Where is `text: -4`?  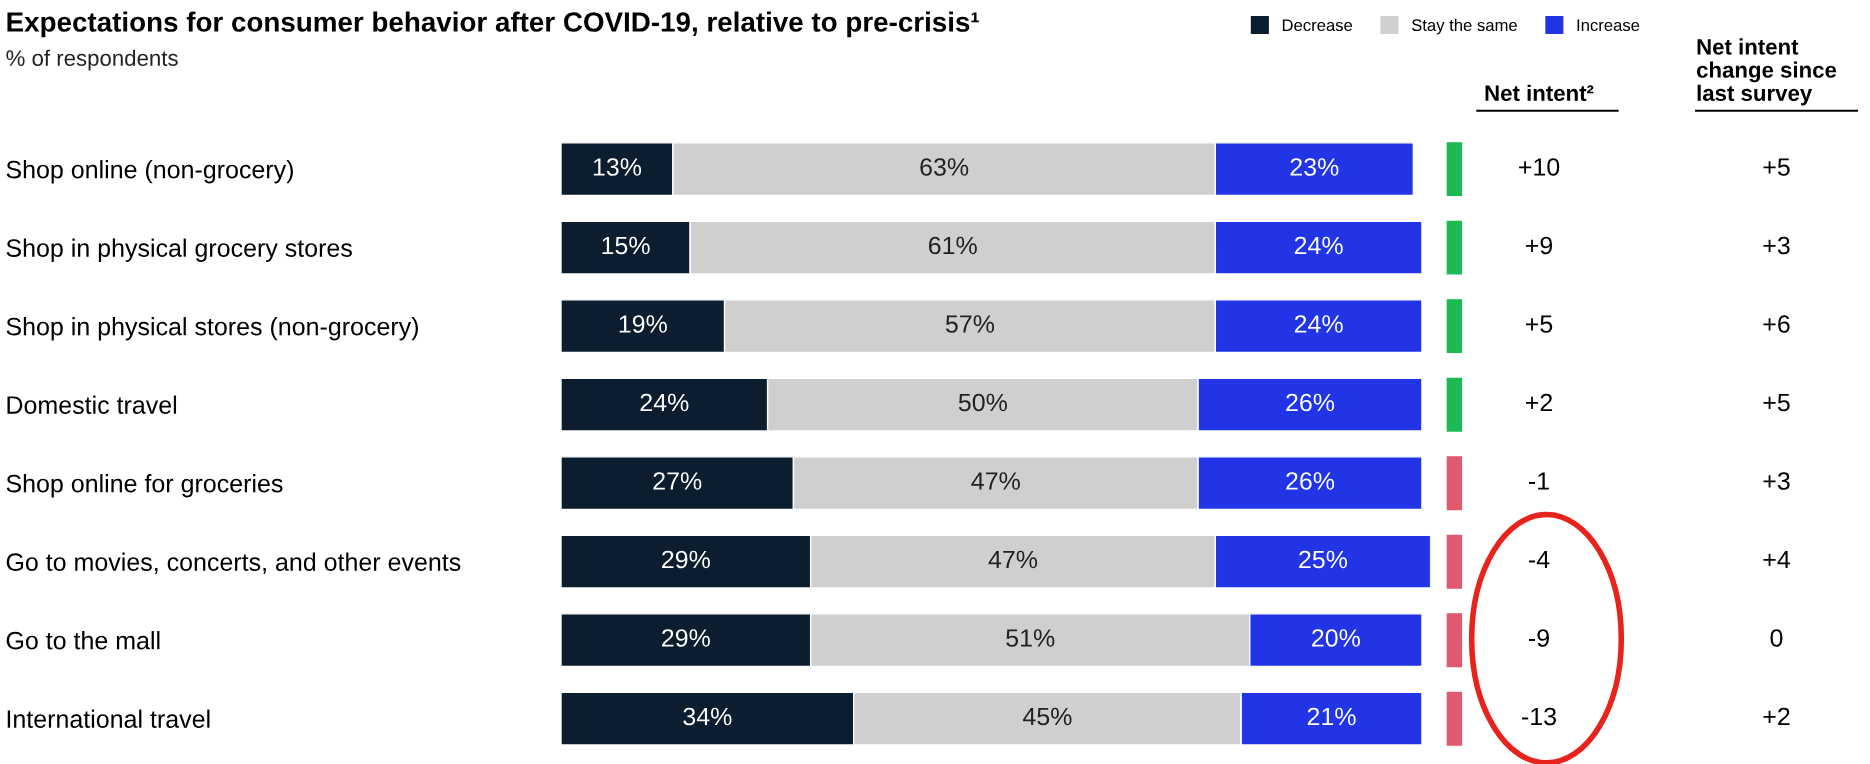
text: -4 is located at coordinates (1539, 559).